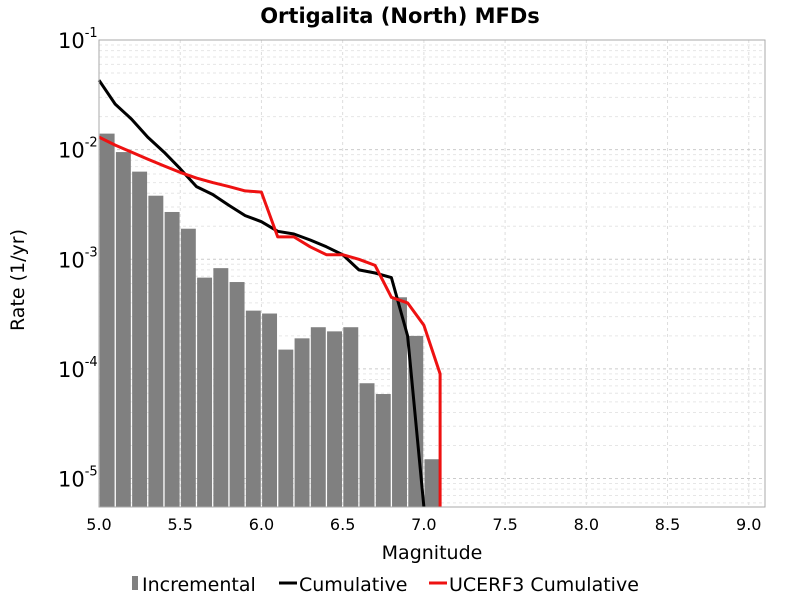 The height and width of the screenshot is (600, 800). I want to click on x-tick-label: 8.0, so click(586, 524).